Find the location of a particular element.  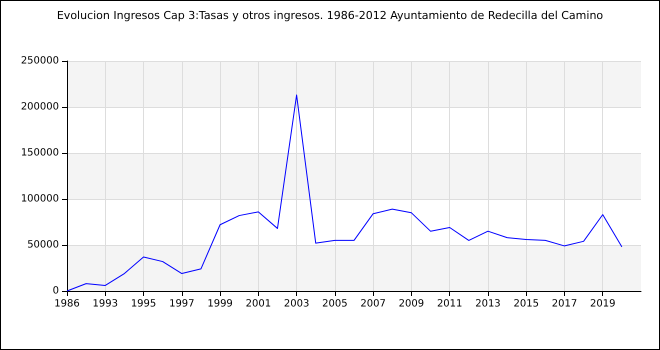

y-tick-label: 150000 is located at coordinates (39, 153).